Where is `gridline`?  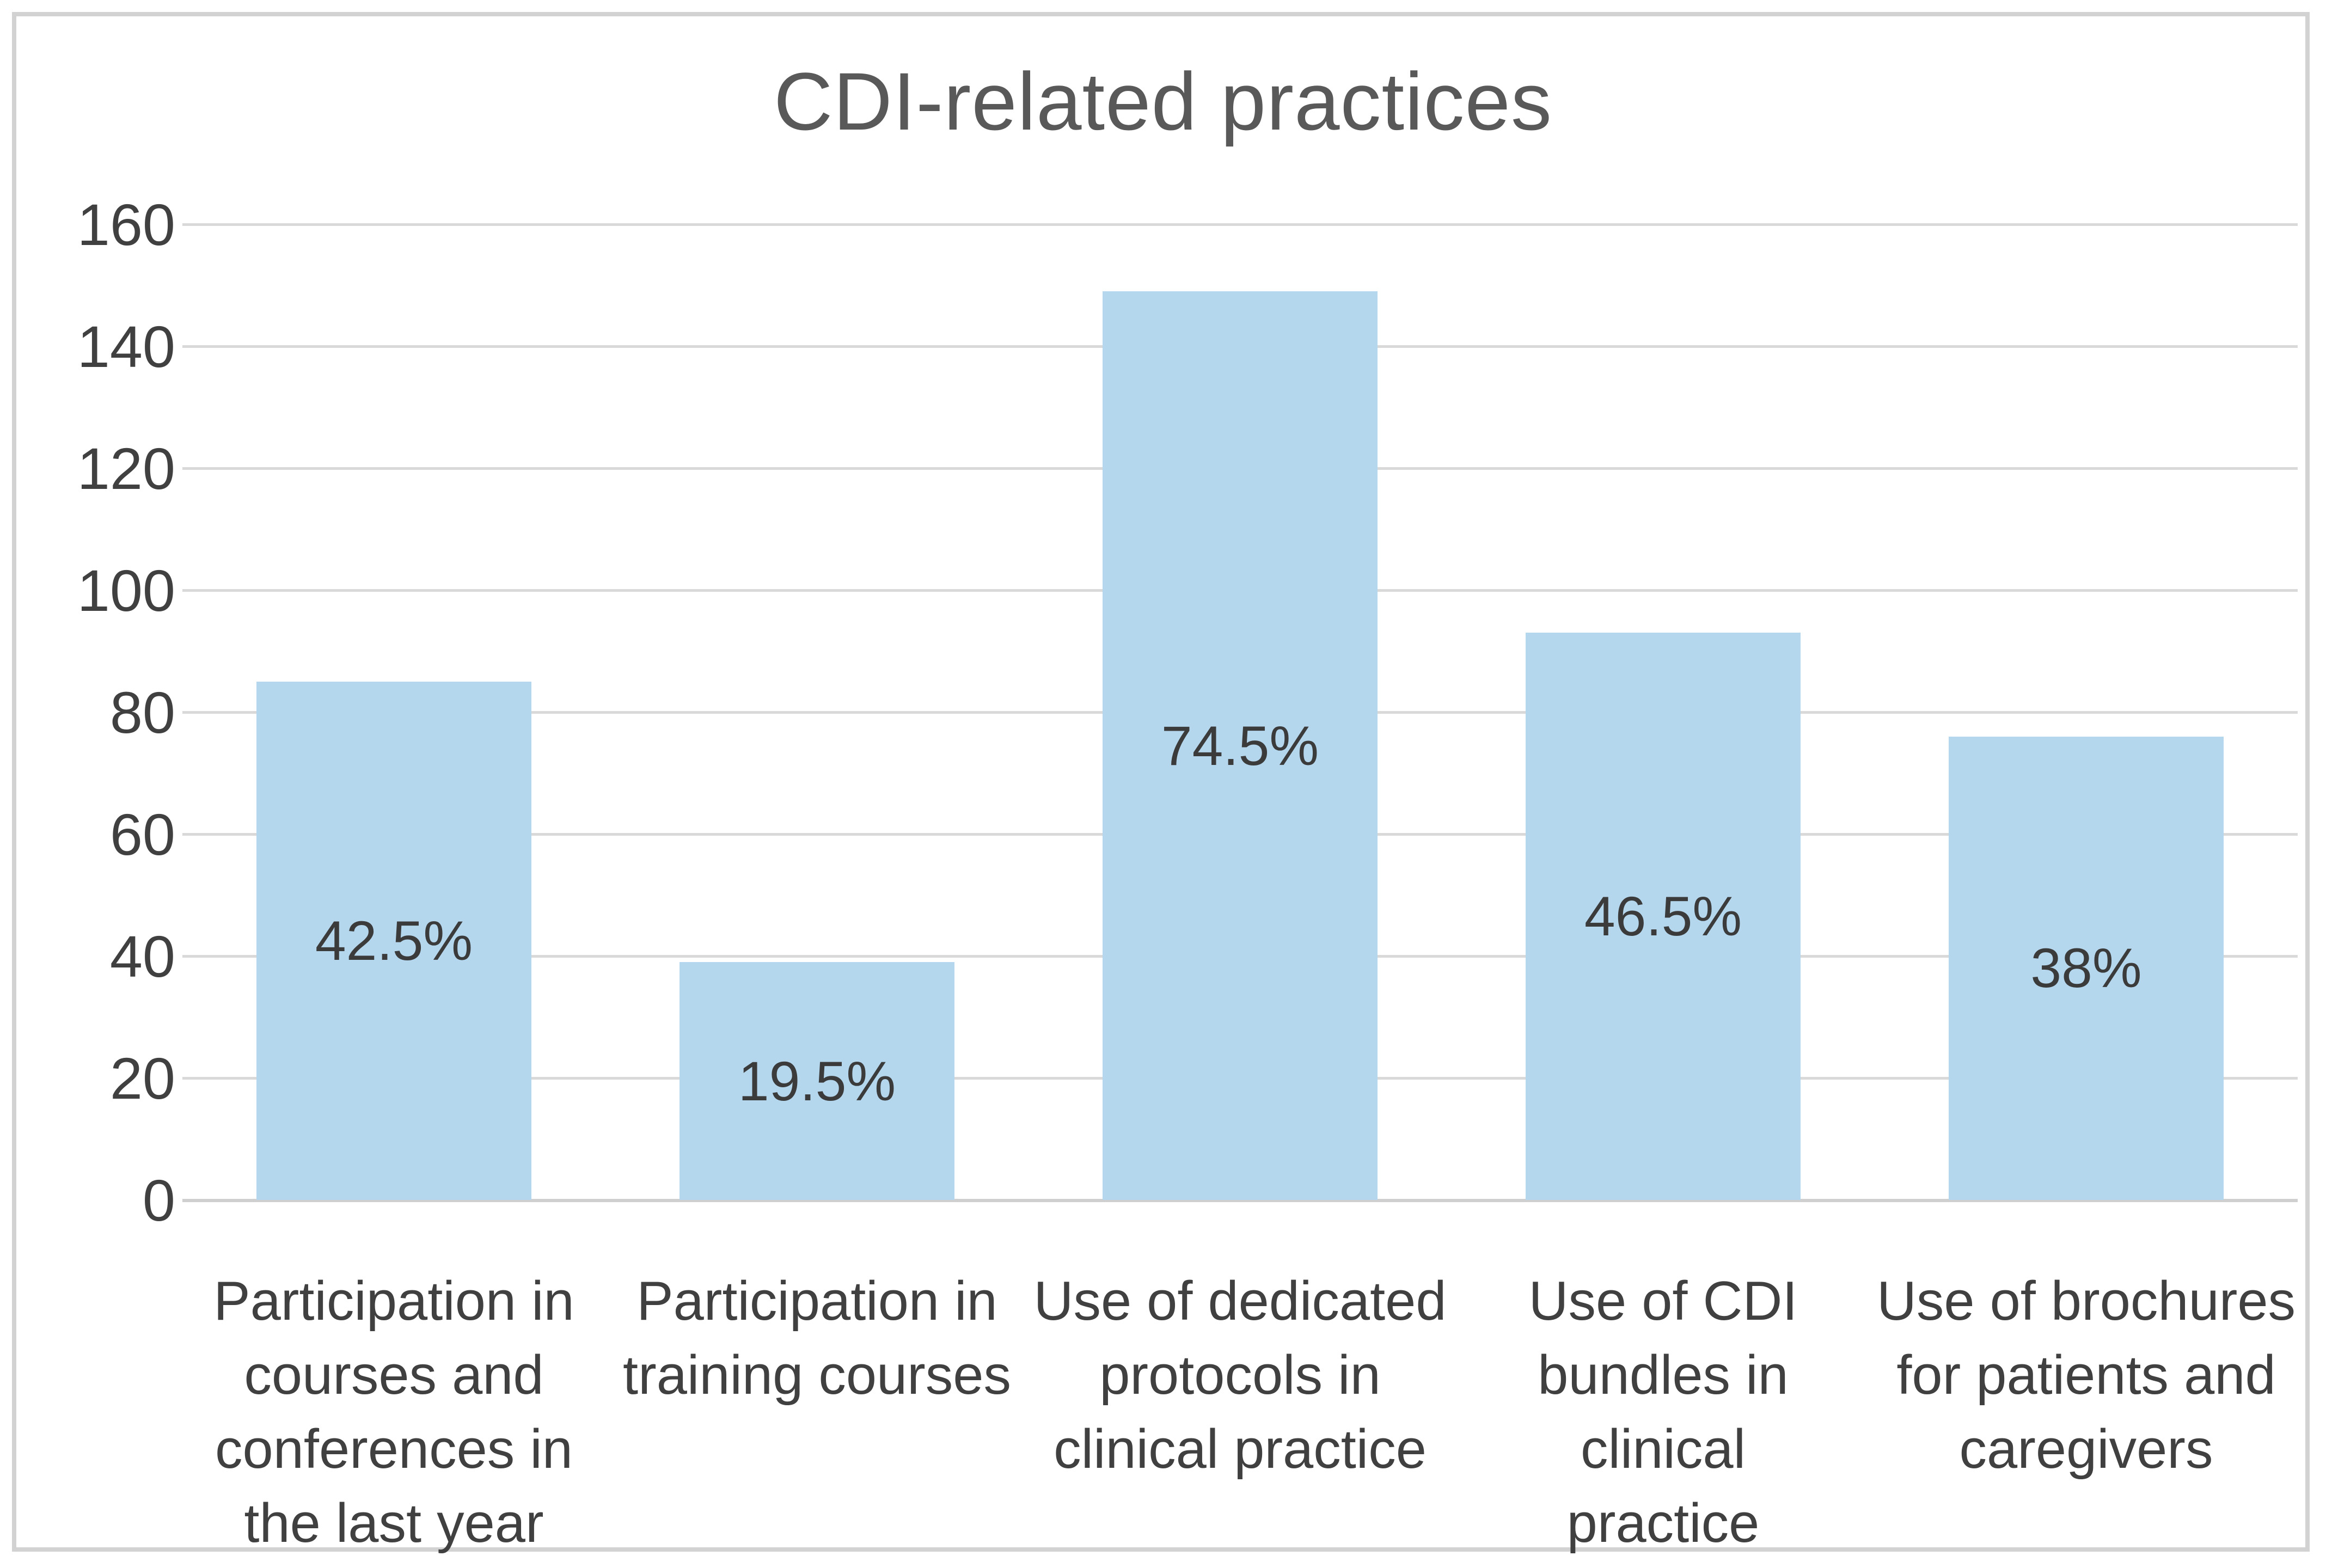 gridline is located at coordinates (1240, 224).